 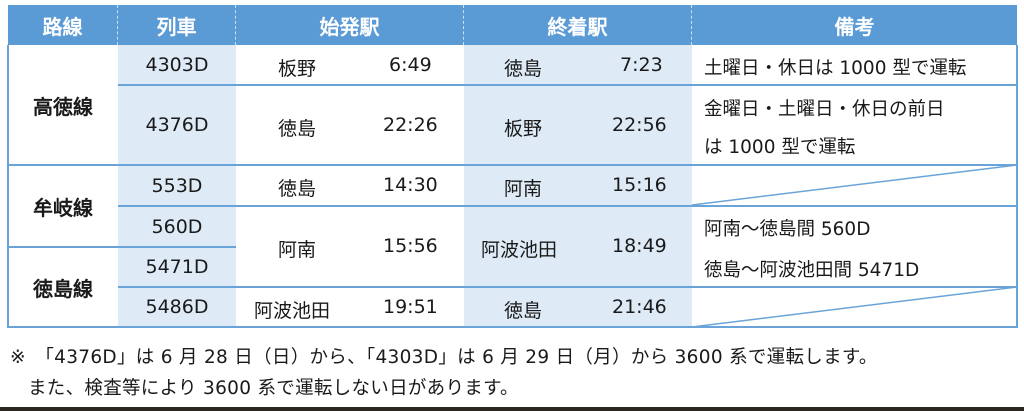 I want to click on arrival-time: 7:23, so click(x=641, y=65).